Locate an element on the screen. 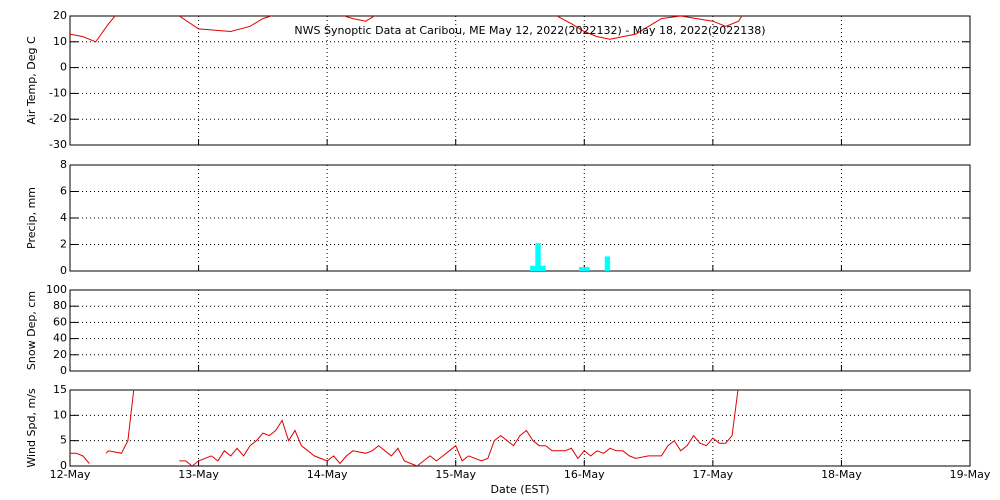 This screenshot has width=1000, height=500. x-tick-label: 12-May is located at coordinates (70, 474).